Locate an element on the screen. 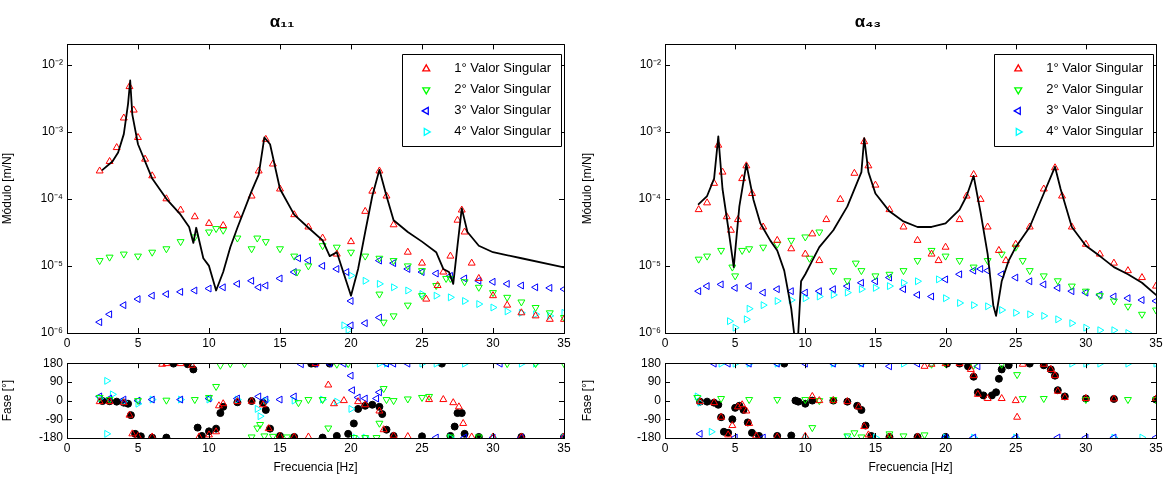  chart-title: α₄₃ is located at coordinates (868, 21).